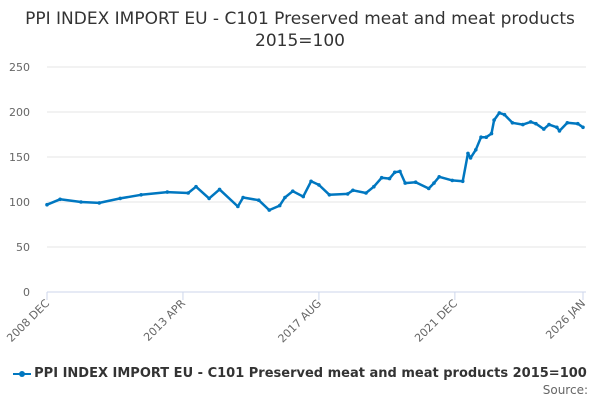  I want to click on y-tick-label: 100, so click(19, 202).